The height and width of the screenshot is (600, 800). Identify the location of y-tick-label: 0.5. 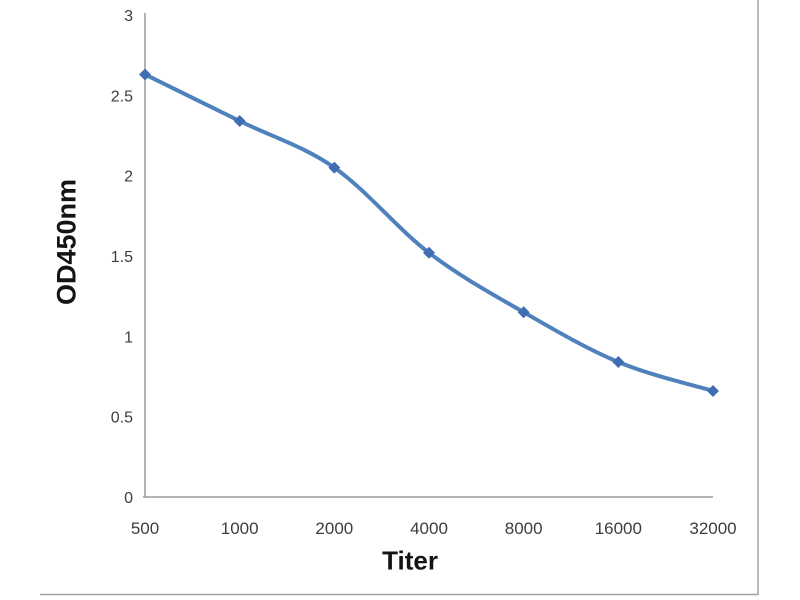
(122, 418).